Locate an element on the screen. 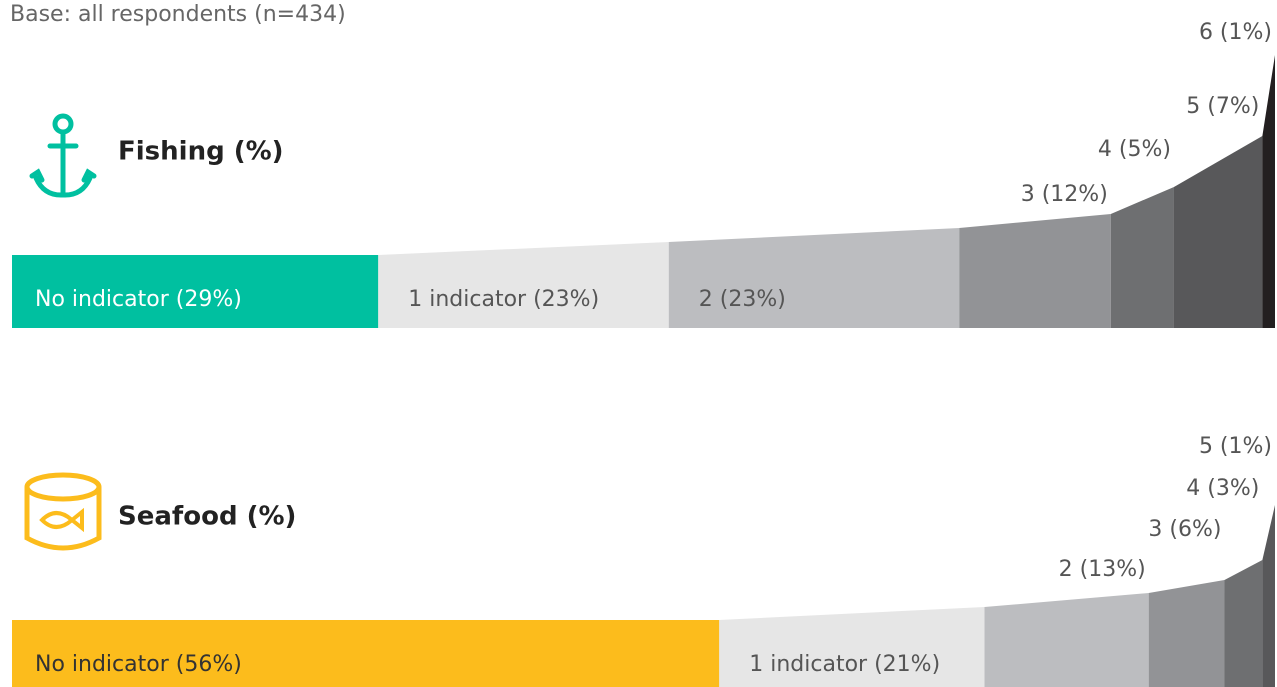 Image resolution: width=1277 pixels, height=687 pixels. value-label: 4 (3%) is located at coordinates (1222, 488).